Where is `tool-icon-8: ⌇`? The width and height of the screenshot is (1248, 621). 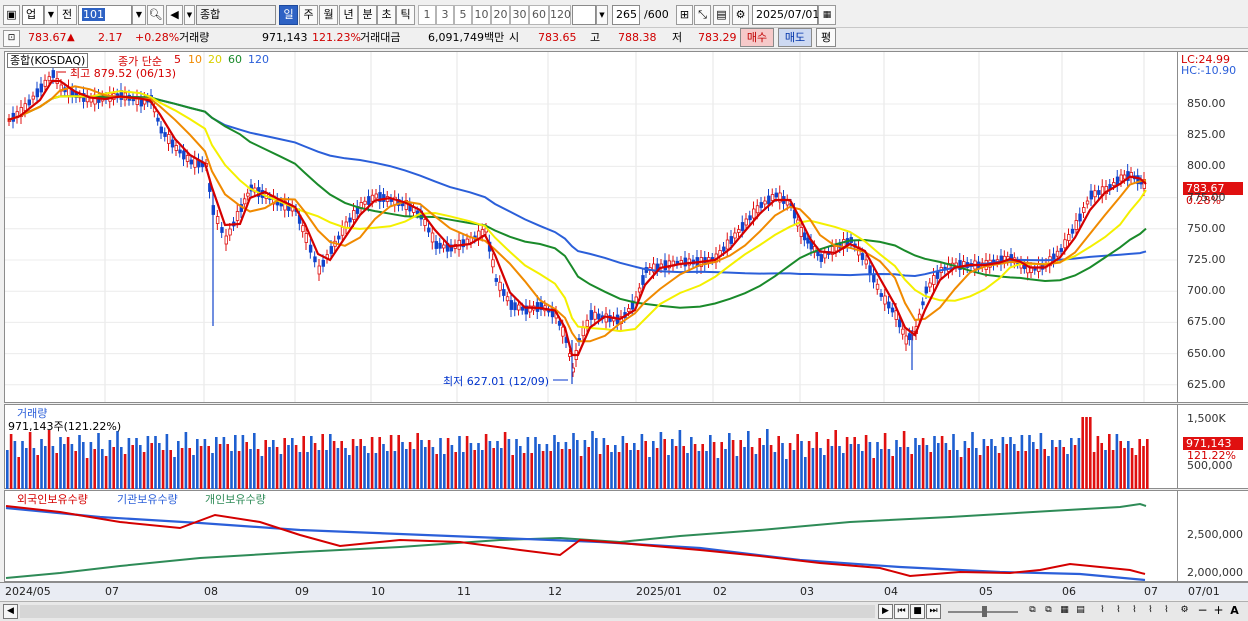 tool-icon-8: ⌇ is located at coordinates (1150, 610).